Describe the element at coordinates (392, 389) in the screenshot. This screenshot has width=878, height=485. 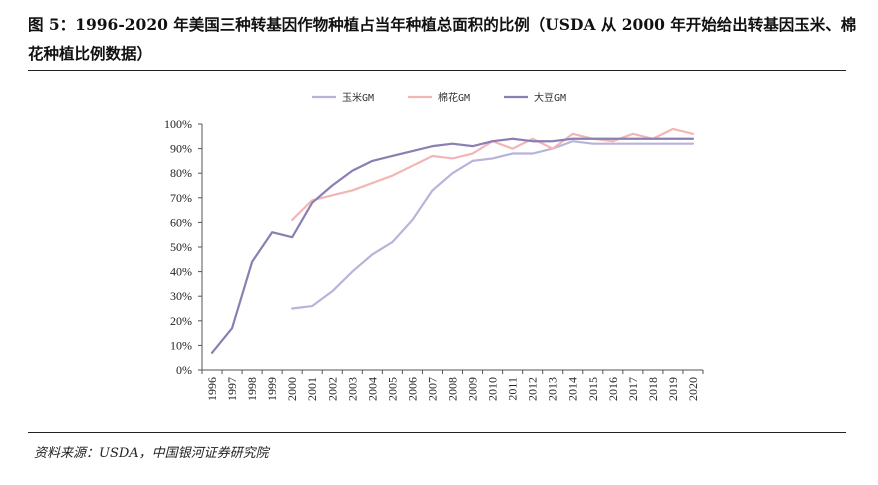
I see `x-tick-label: 2005` at that location.